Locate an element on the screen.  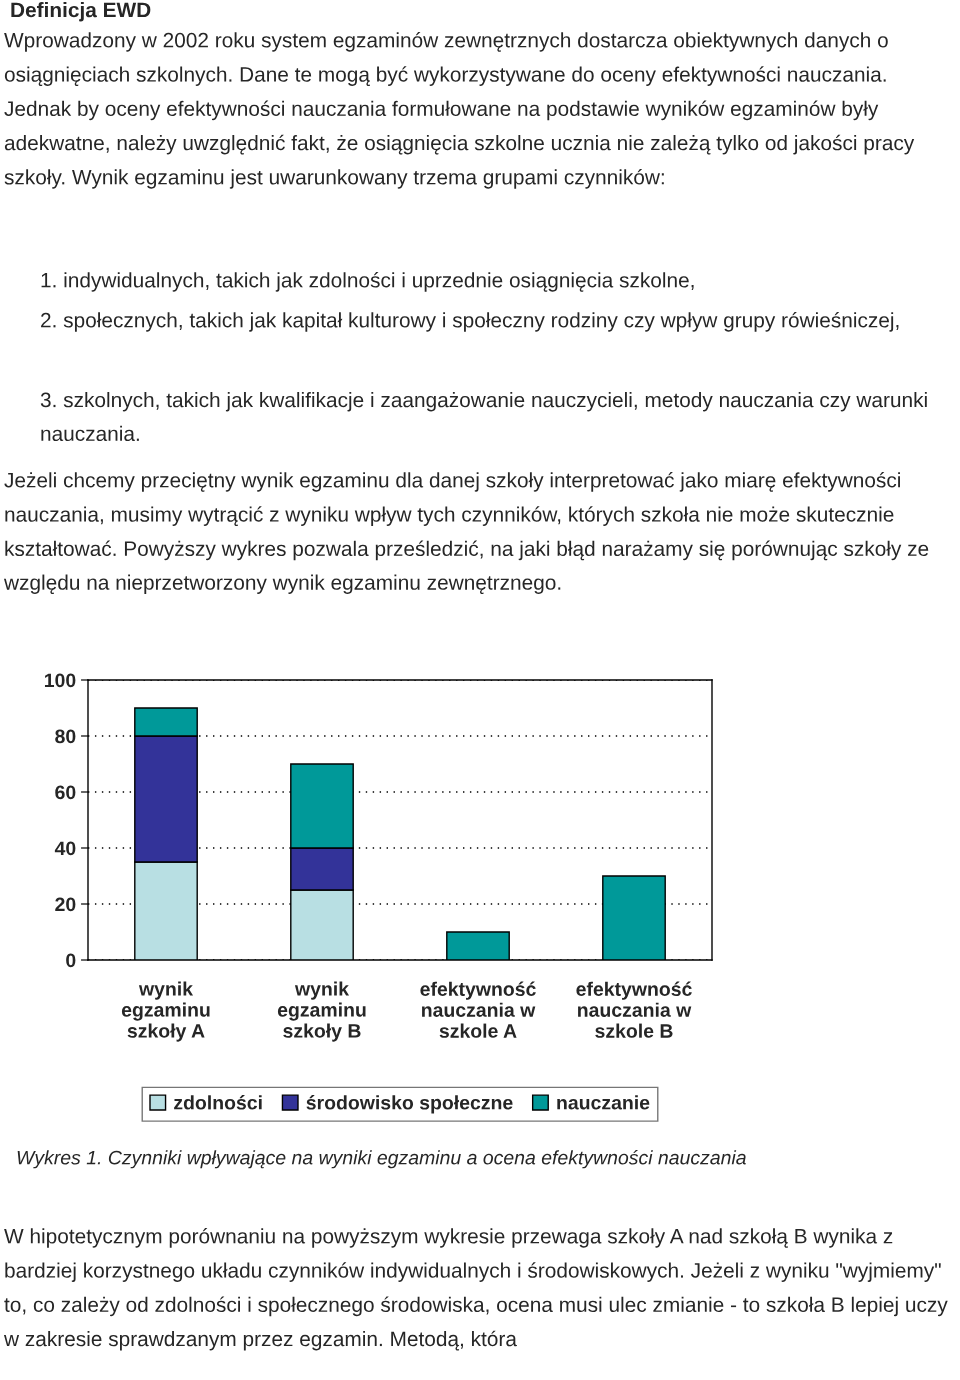
y-tick-label: 0 is located at coordinates (71, 960).